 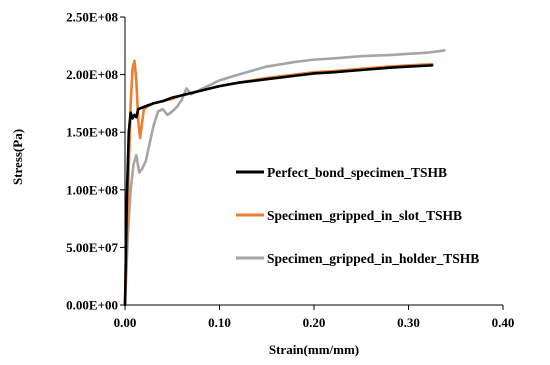 I want to click on y-tick-label: 2.00E+08, so click(x=92, y=74).